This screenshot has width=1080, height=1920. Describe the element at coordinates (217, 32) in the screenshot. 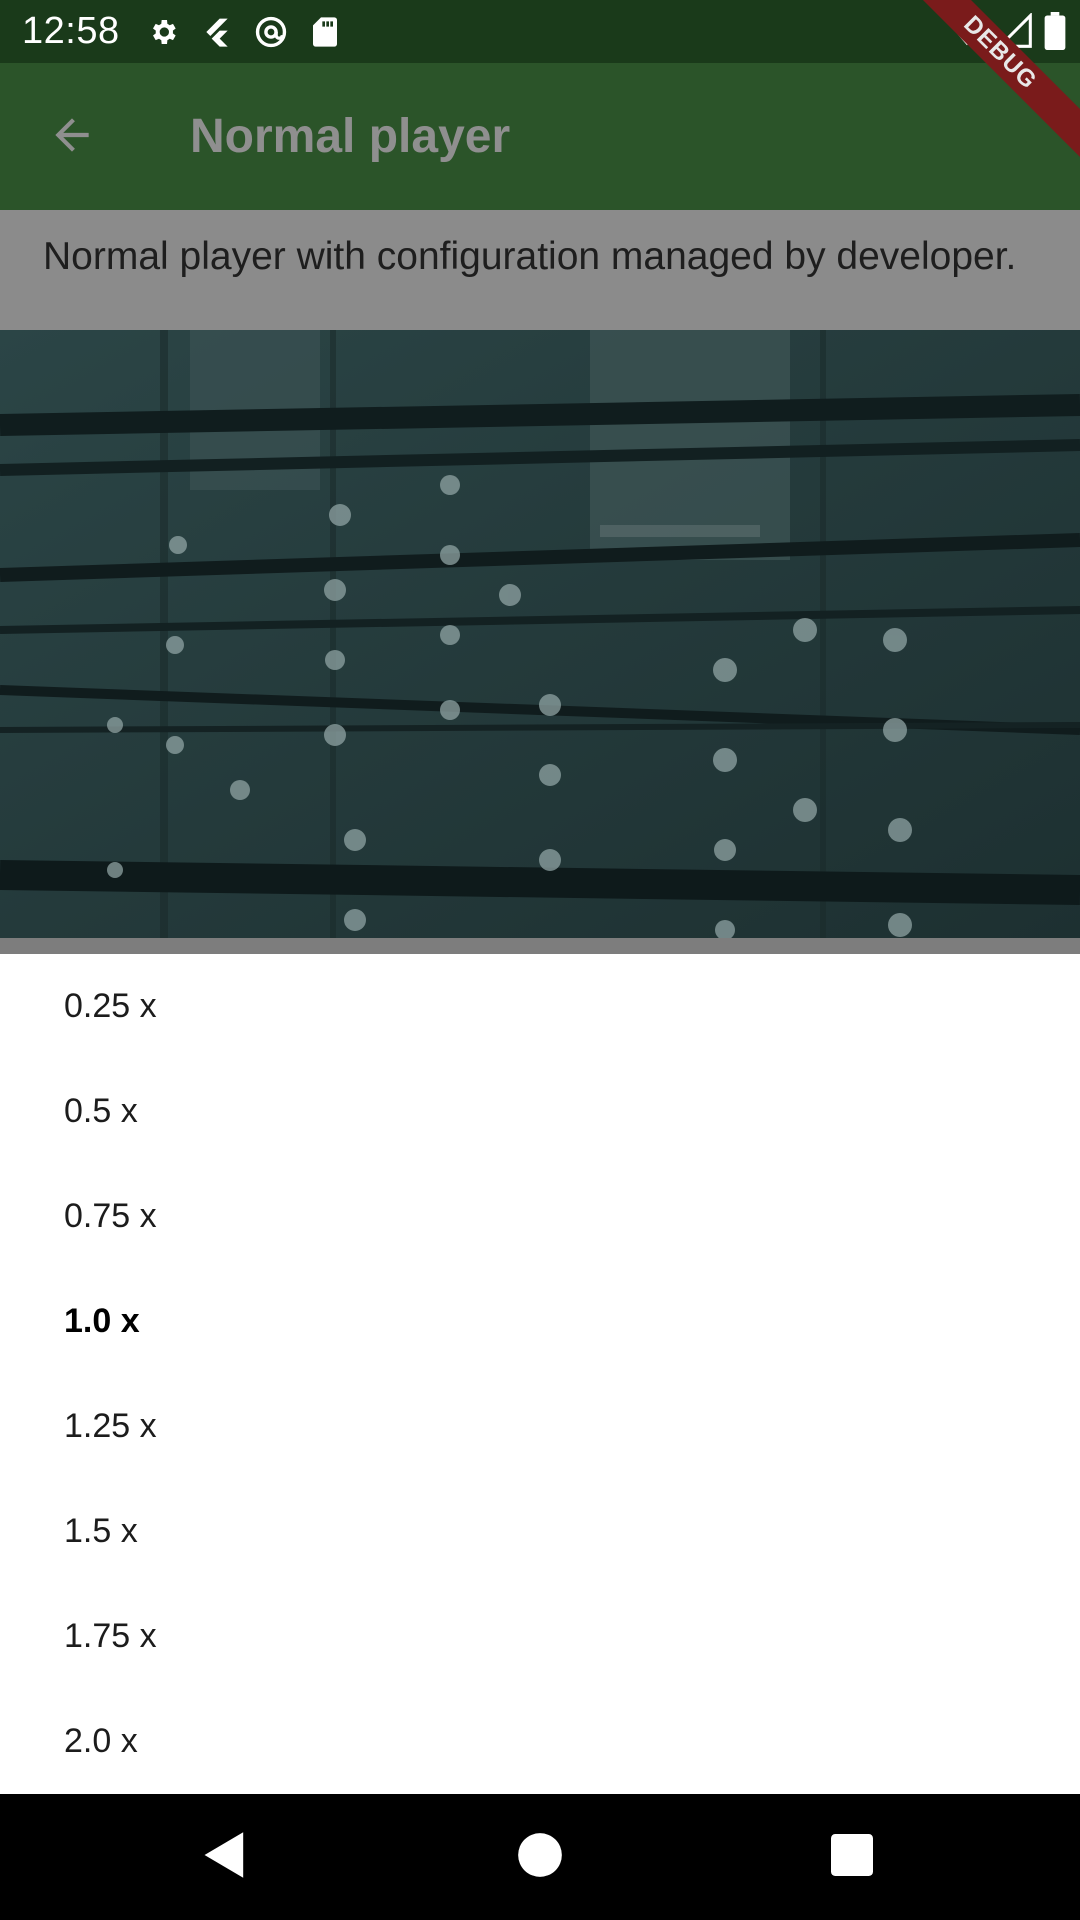

I see `flutter-icon` at that location.